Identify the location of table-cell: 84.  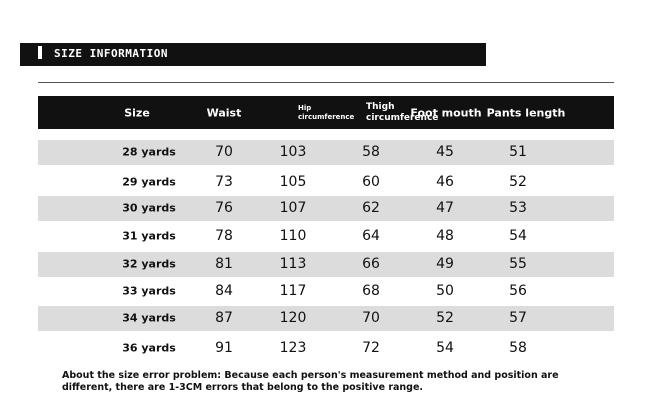
(224, 291).